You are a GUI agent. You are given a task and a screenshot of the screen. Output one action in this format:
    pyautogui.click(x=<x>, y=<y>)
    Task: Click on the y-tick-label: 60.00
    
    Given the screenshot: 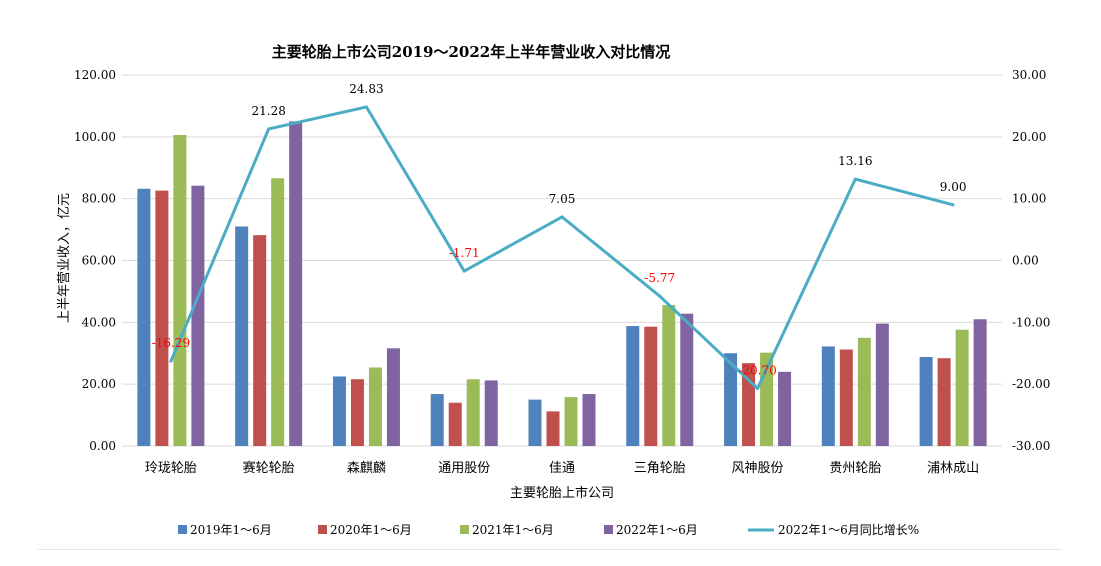 What is the action you would take?
    pyautogui.click(x=99, y=261)
    